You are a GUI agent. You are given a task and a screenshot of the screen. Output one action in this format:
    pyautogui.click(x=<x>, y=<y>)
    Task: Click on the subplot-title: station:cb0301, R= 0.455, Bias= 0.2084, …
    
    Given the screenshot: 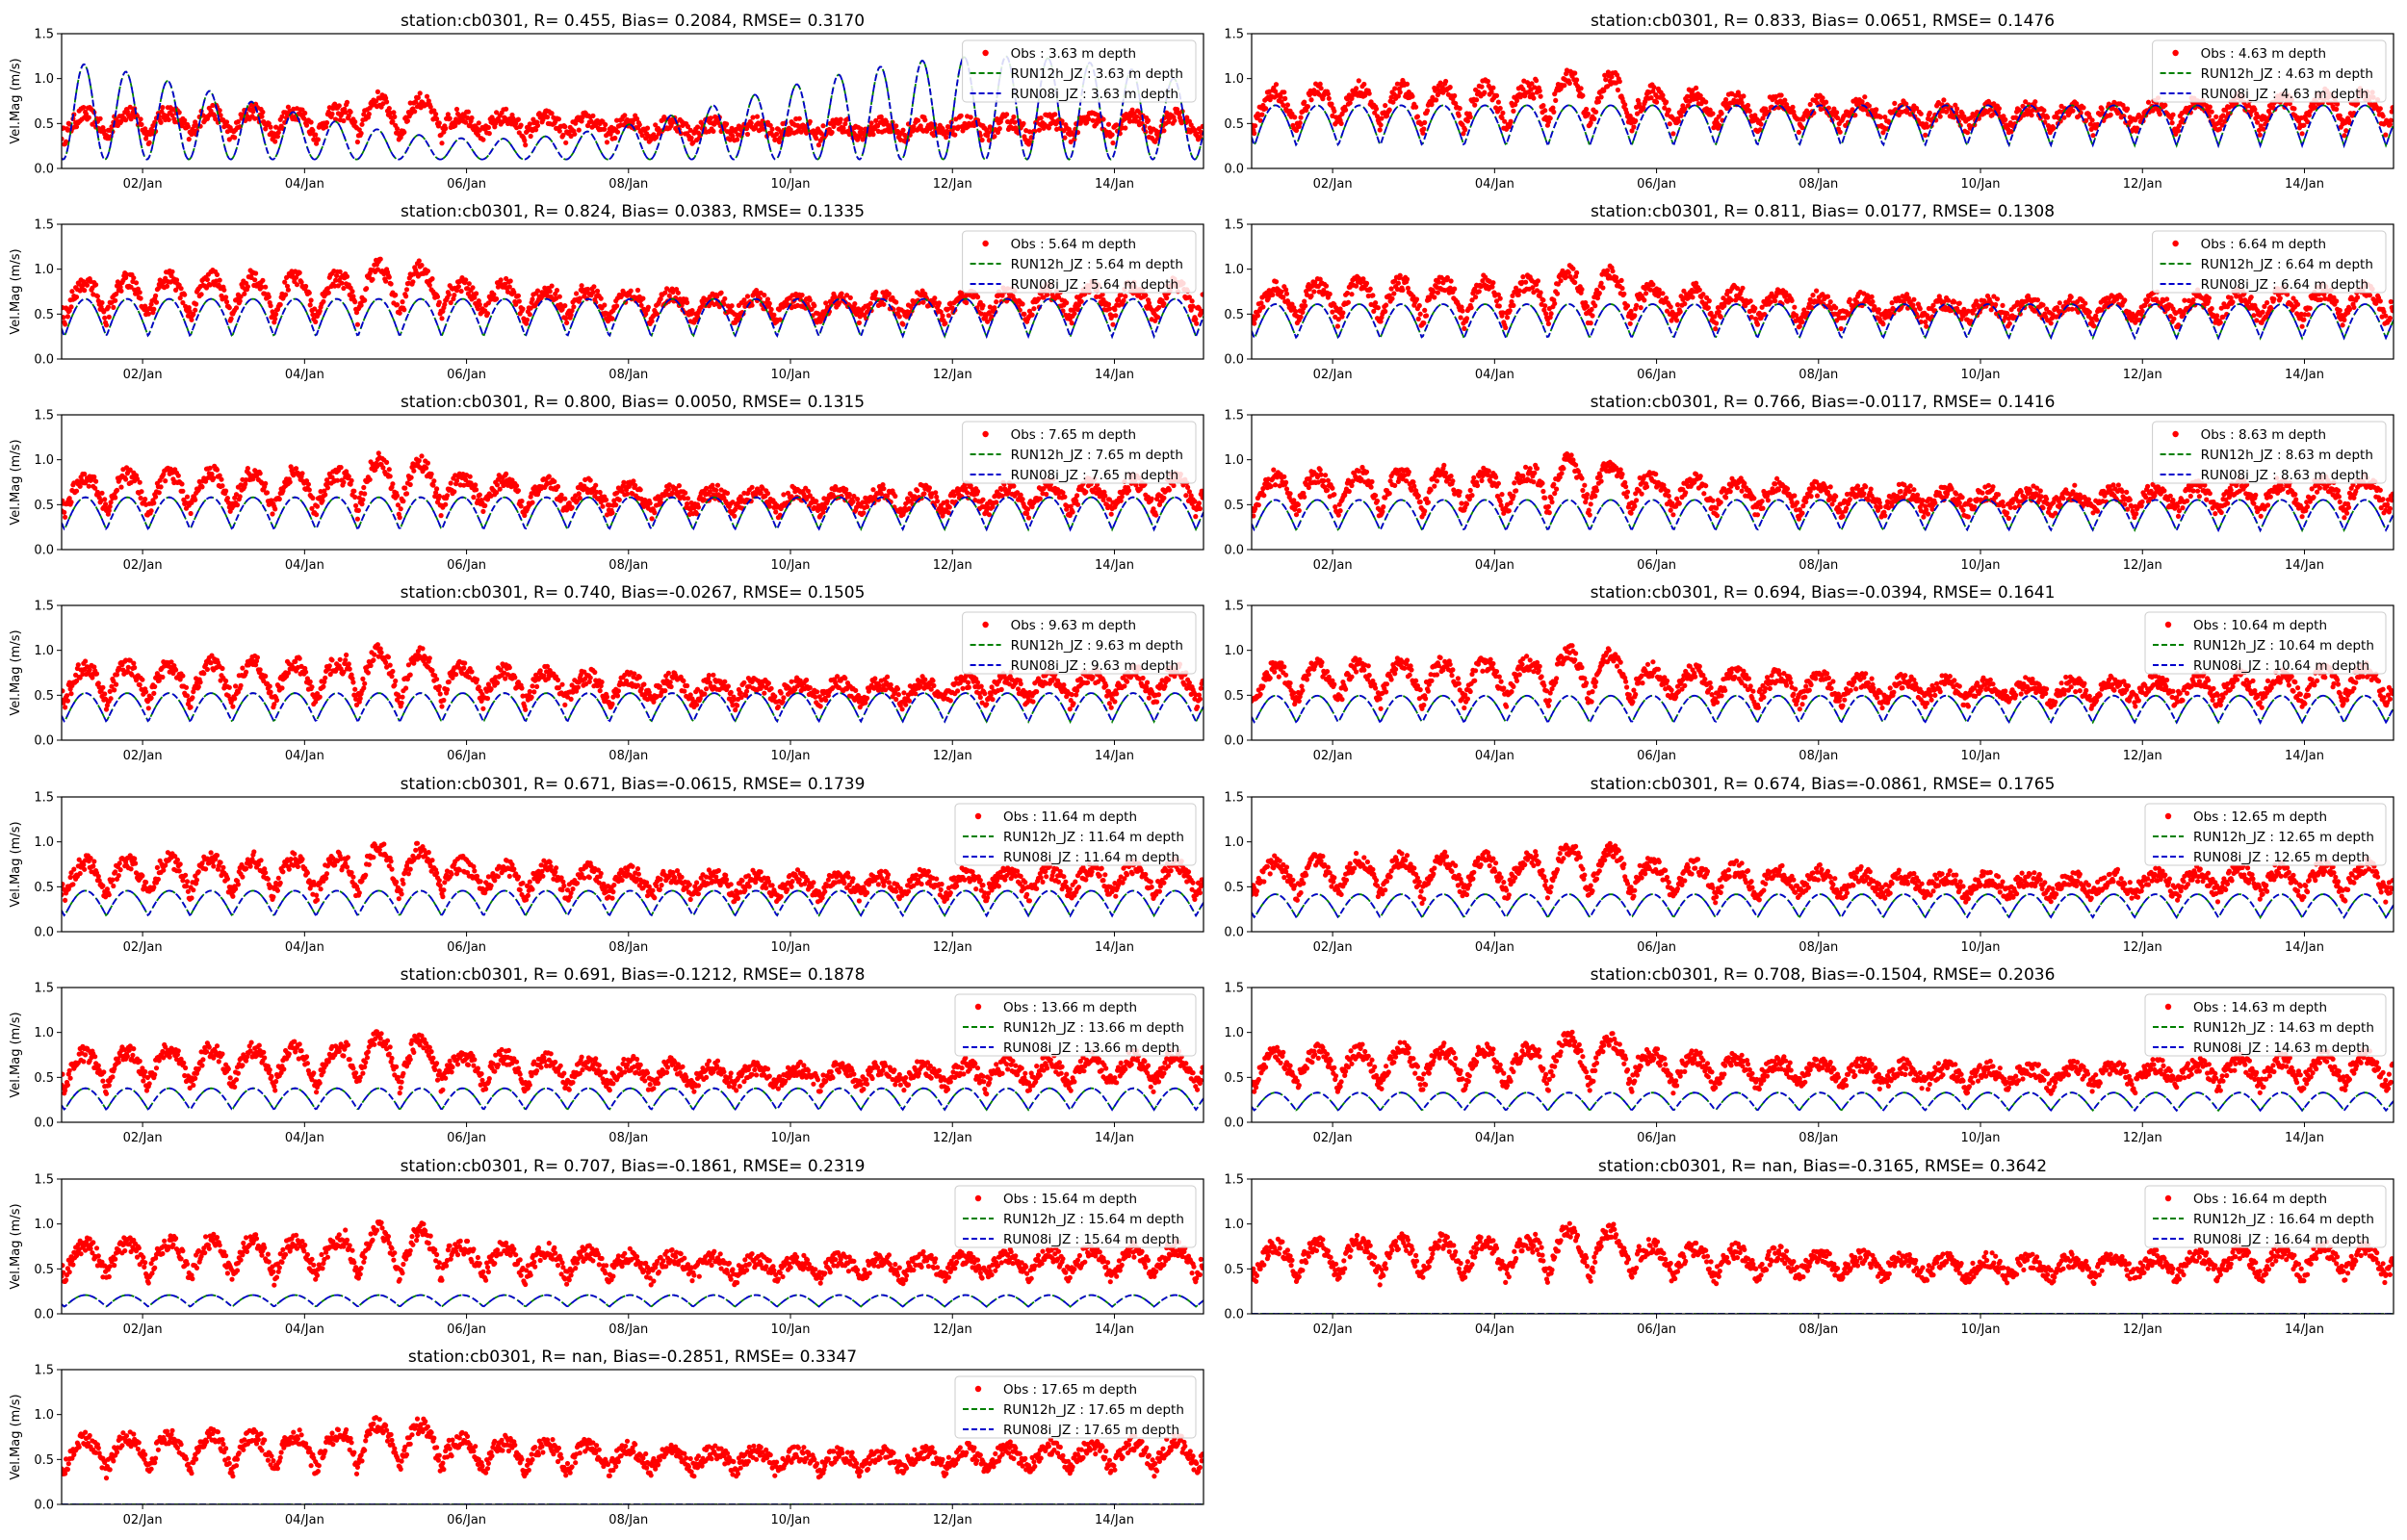 What is the action you would take?
    pyautogui.click(x=633, y=21)
    